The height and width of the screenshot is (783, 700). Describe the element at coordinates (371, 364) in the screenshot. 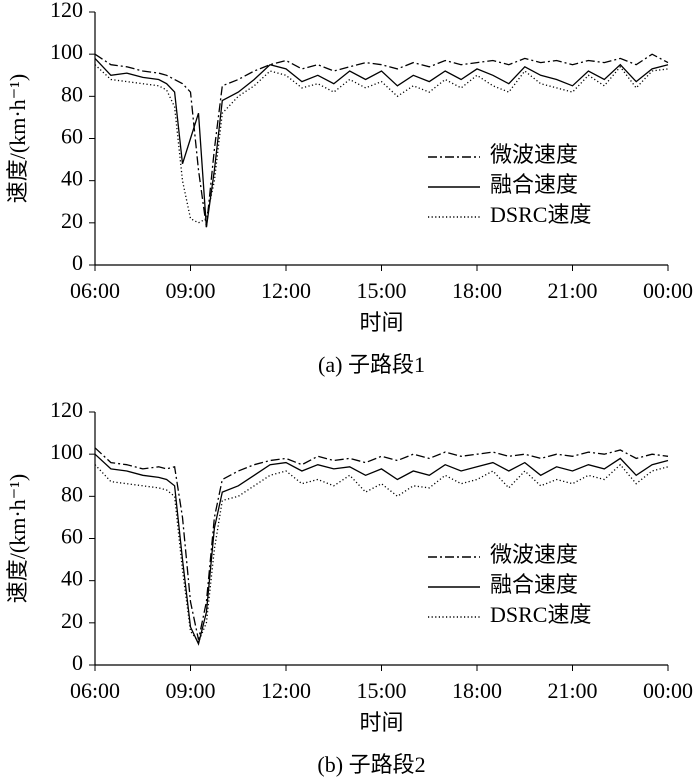

I see `caption: (a) 子路段1` at that location.